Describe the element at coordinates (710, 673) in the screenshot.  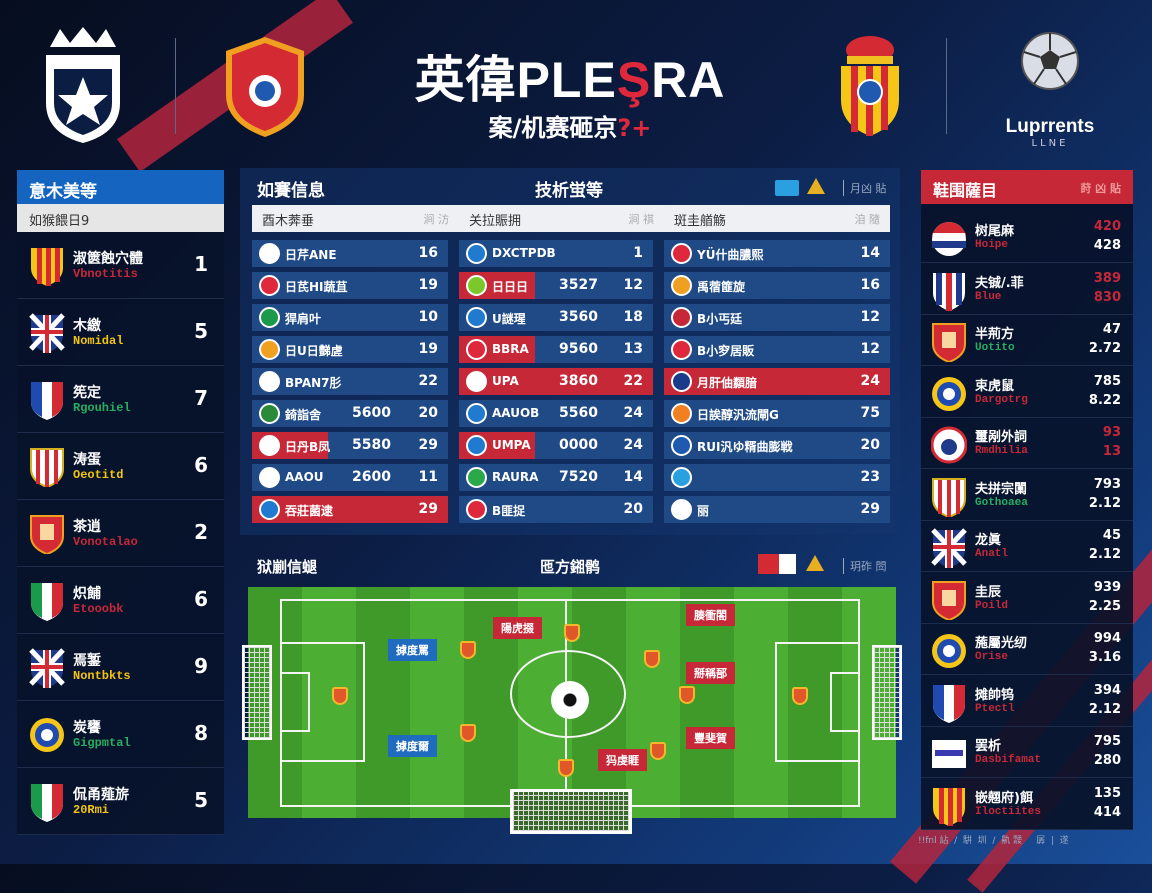
I see `player-label: 掰稱郚` at that location.